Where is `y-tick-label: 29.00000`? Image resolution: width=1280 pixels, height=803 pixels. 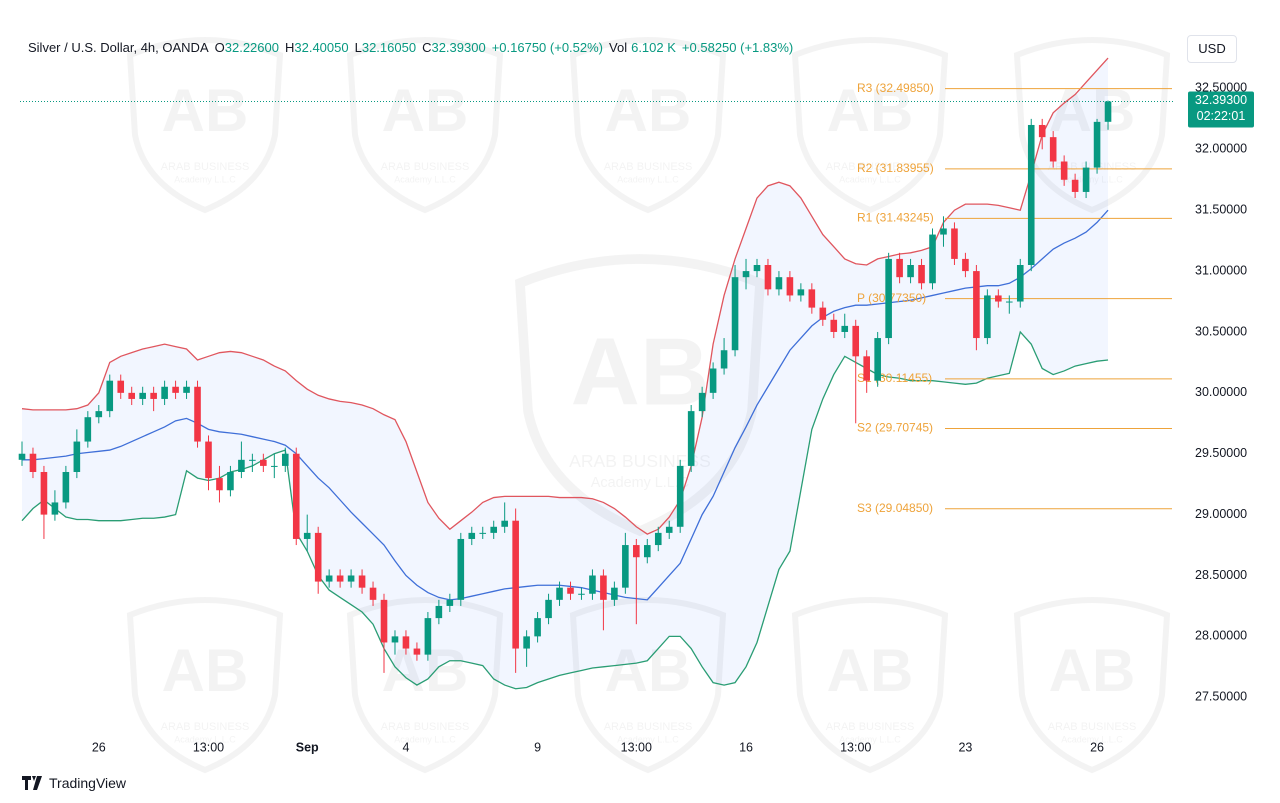
y-tick-label: 29.00000 is located at coordinates (1221, 514).